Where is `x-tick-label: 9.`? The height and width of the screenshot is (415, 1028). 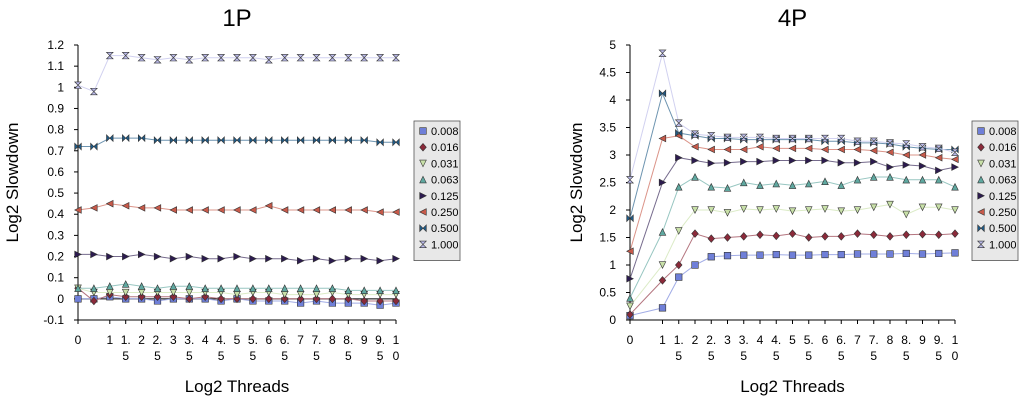 x-tick-label: 9. is located at coordinates (380, 340).